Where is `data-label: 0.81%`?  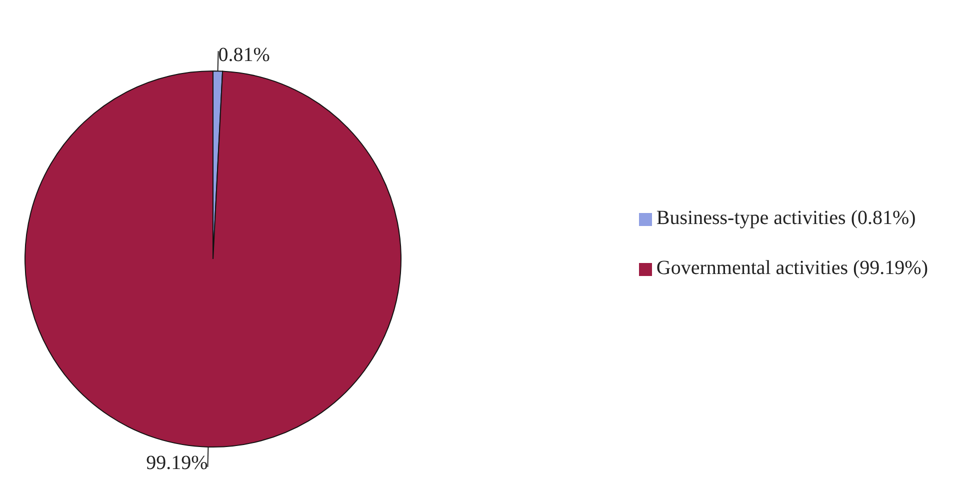 data-label: 0.81% is located at coordinates (244, 55).